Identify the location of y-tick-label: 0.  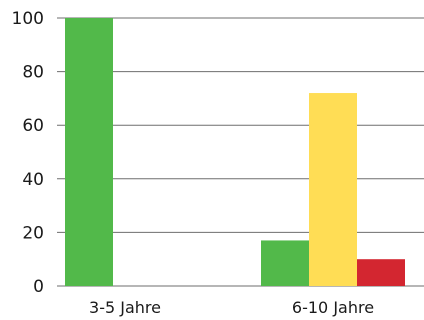
(38, 287).